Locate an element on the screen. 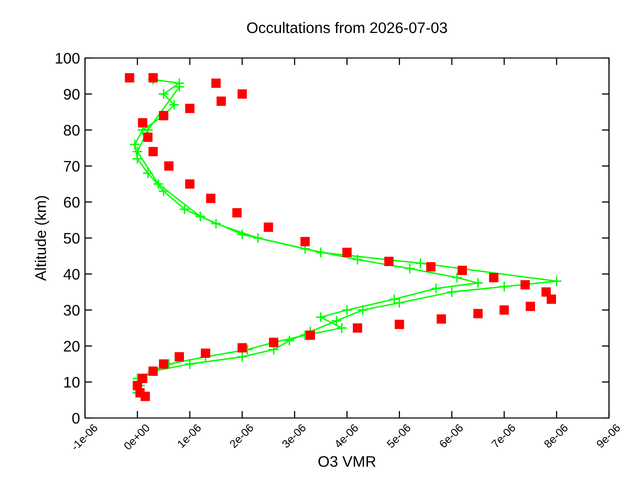  y-tick-label: 60 is located at coordinates (72, 202).